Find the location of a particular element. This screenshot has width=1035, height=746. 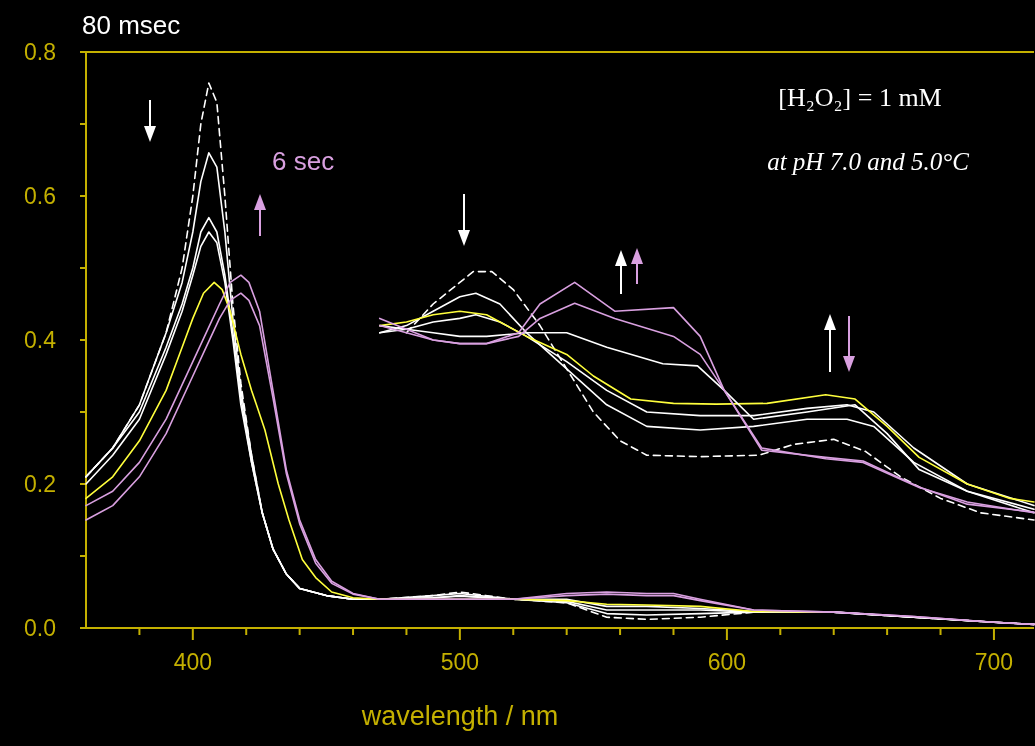

annotation: [H₂O₂] = 1 mM is located at coordinates (860, 97).